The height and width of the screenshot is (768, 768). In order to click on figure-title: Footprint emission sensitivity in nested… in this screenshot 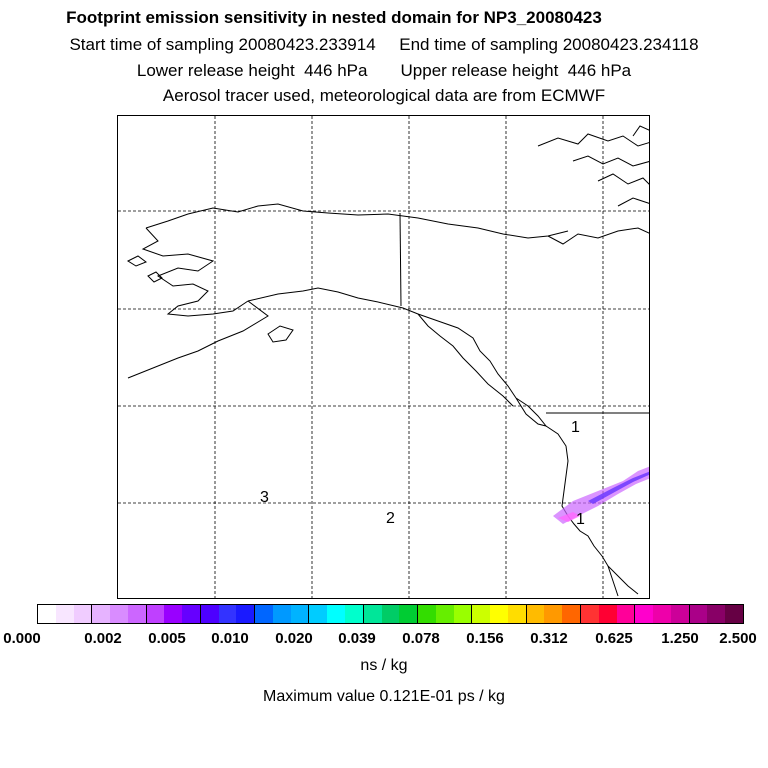, I will do `click(334, 17)`.